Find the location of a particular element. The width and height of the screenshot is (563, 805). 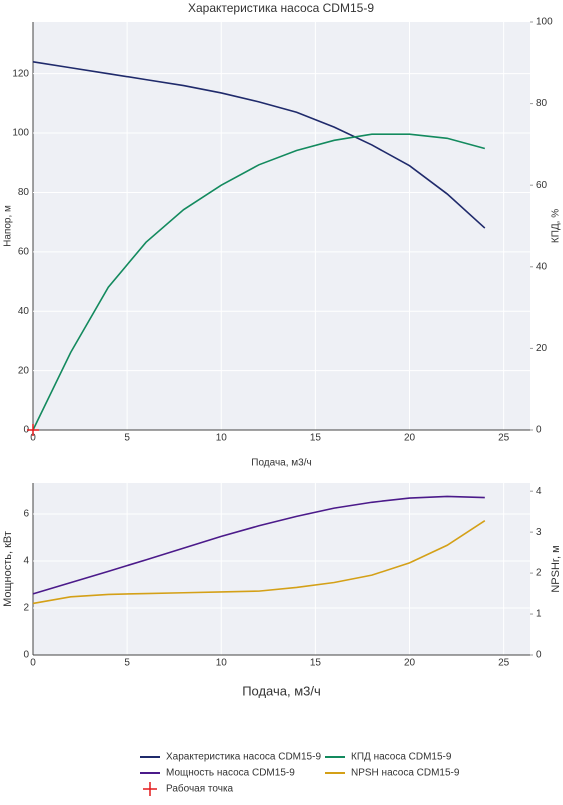

y-tick-label: 120 is located at coordinates (20, 73).